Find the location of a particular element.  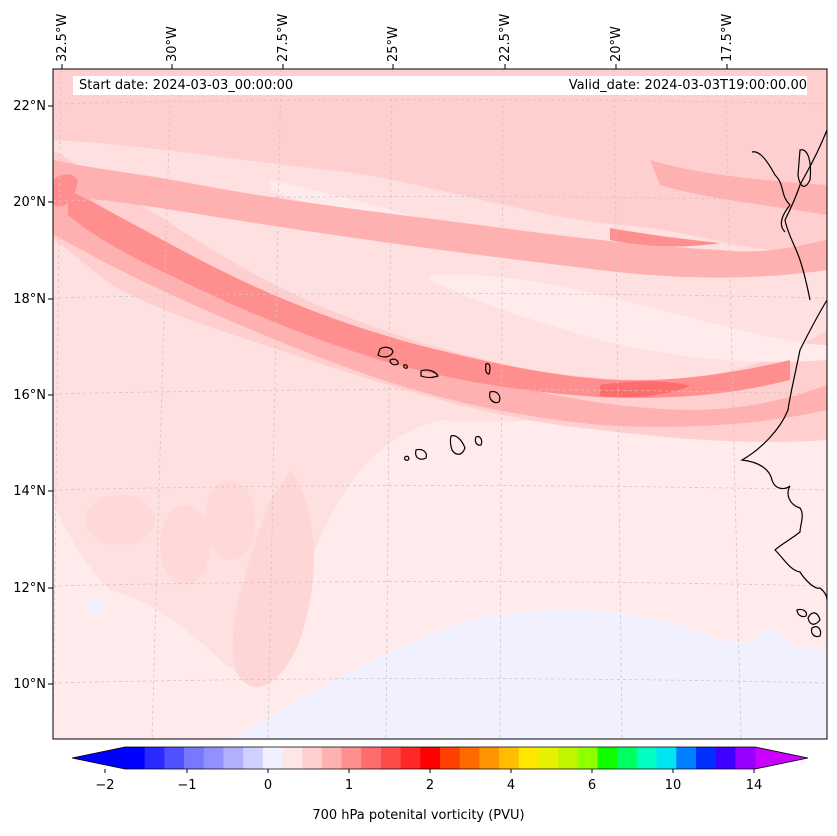

valid-date-label: Valid_date: 2024-03-03T19:00:00.00 is located at coordinates (675, 85).